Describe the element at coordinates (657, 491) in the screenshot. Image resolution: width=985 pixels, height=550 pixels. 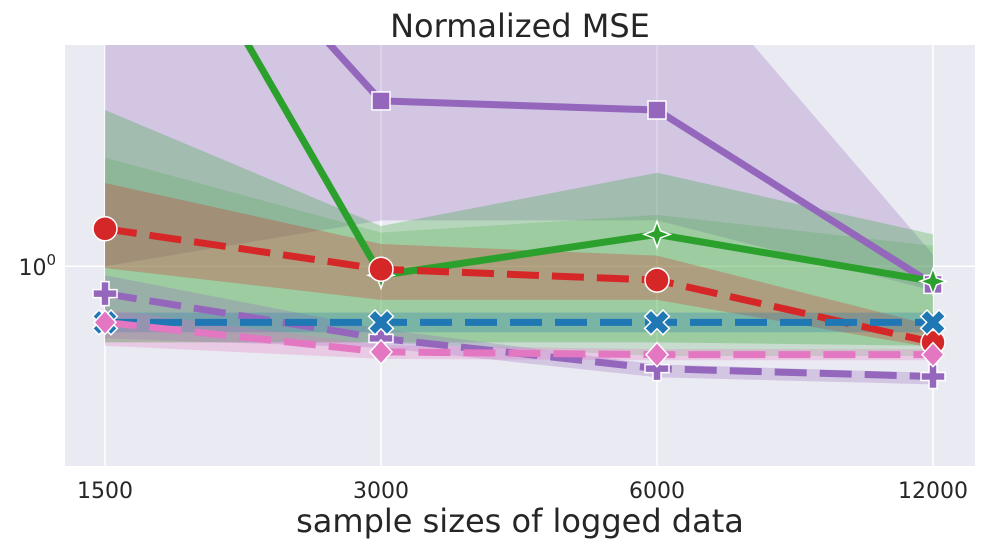
I see `x-tick-label: 6000` at that location.